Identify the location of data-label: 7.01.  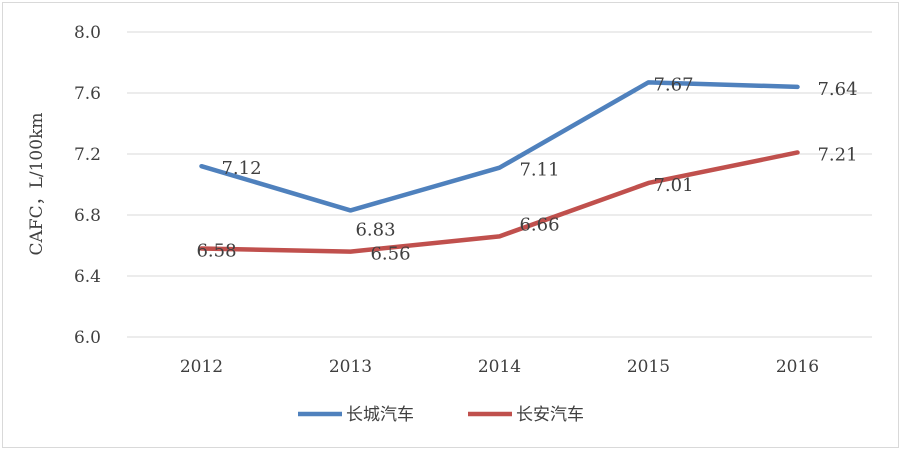
(673, 185).